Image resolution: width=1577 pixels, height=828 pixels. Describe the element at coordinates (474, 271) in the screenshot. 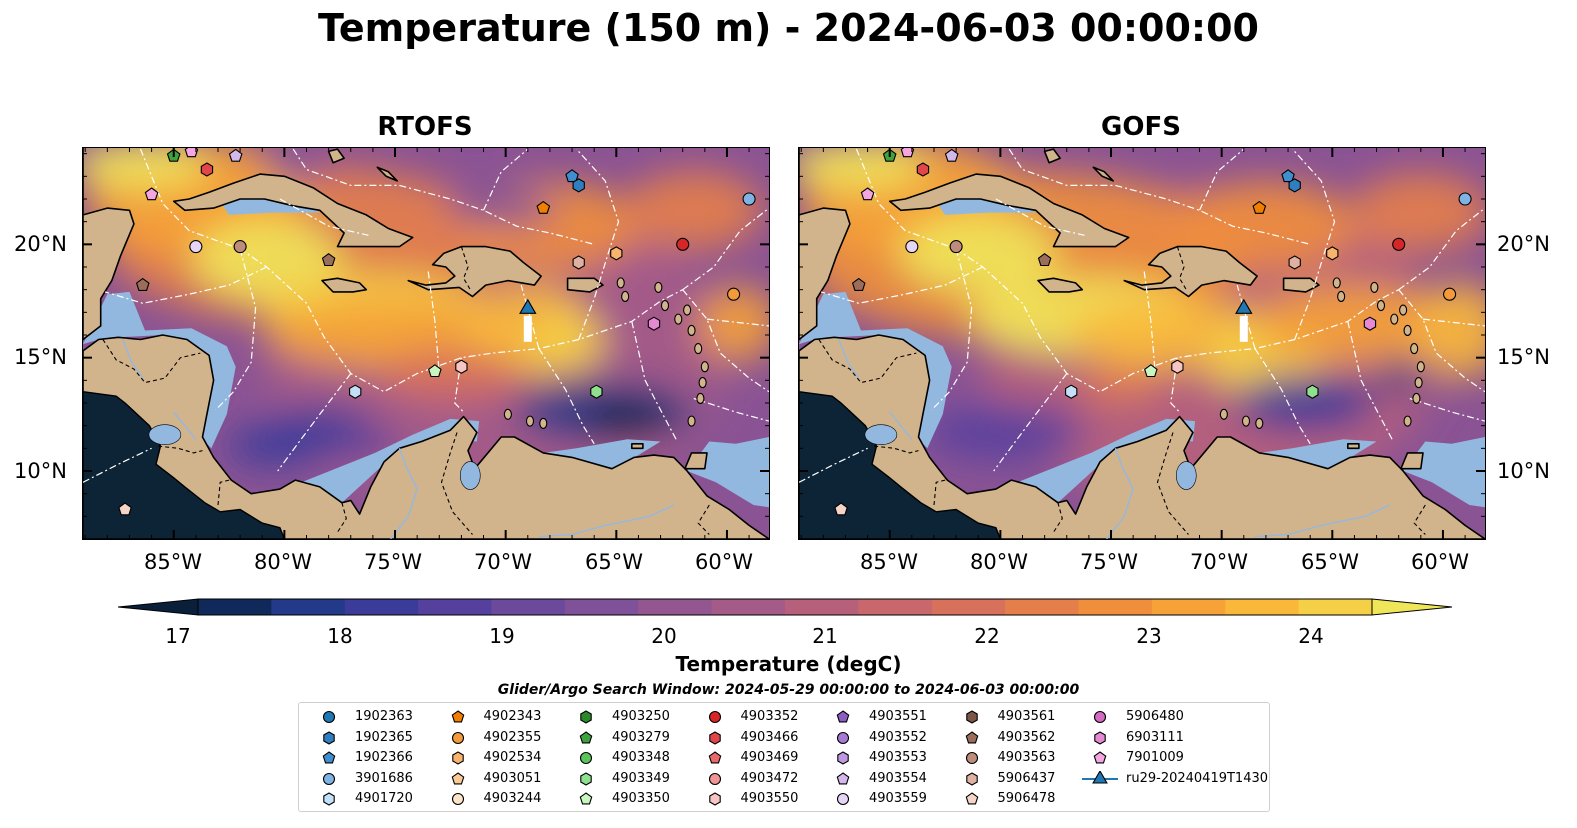

I see `land-hispaniola` at that location.